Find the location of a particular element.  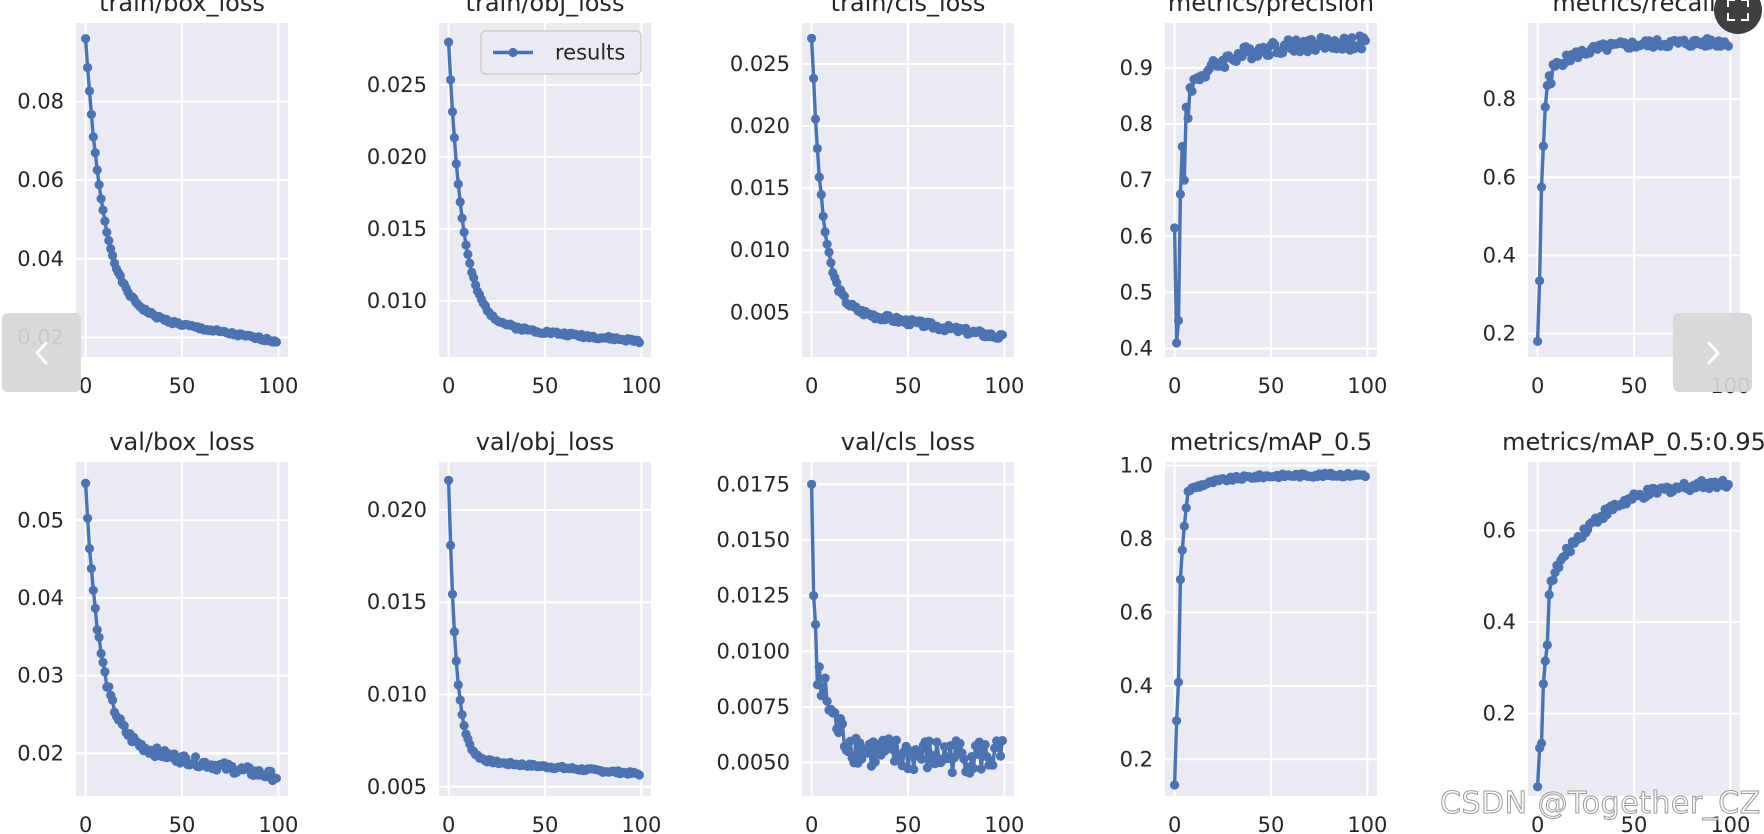

y-tick-label: 0.4 is located at coordinates (1136, 349).